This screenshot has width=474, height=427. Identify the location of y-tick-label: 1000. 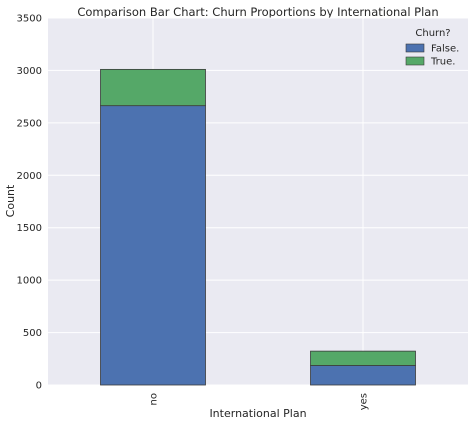
(29, 281).